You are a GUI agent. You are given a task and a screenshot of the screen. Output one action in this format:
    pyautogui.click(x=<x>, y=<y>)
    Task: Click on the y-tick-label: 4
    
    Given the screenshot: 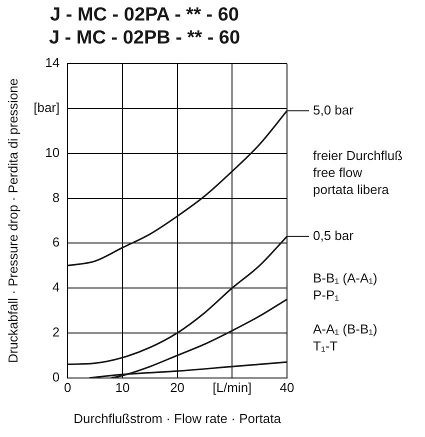 What is the action you would take?
    pyautogui.click(x=56, y=287)
    